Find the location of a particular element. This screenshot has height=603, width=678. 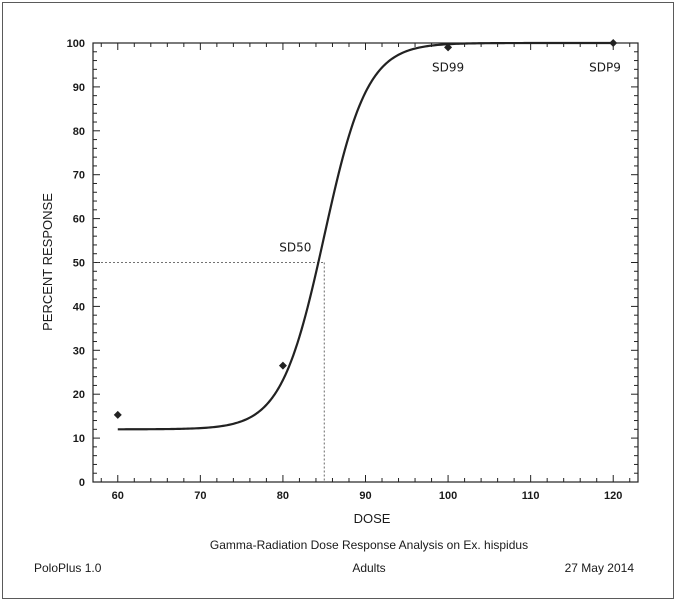

y-axis-title: PERCENT RESPONSE is located at coordinates (47, 262).